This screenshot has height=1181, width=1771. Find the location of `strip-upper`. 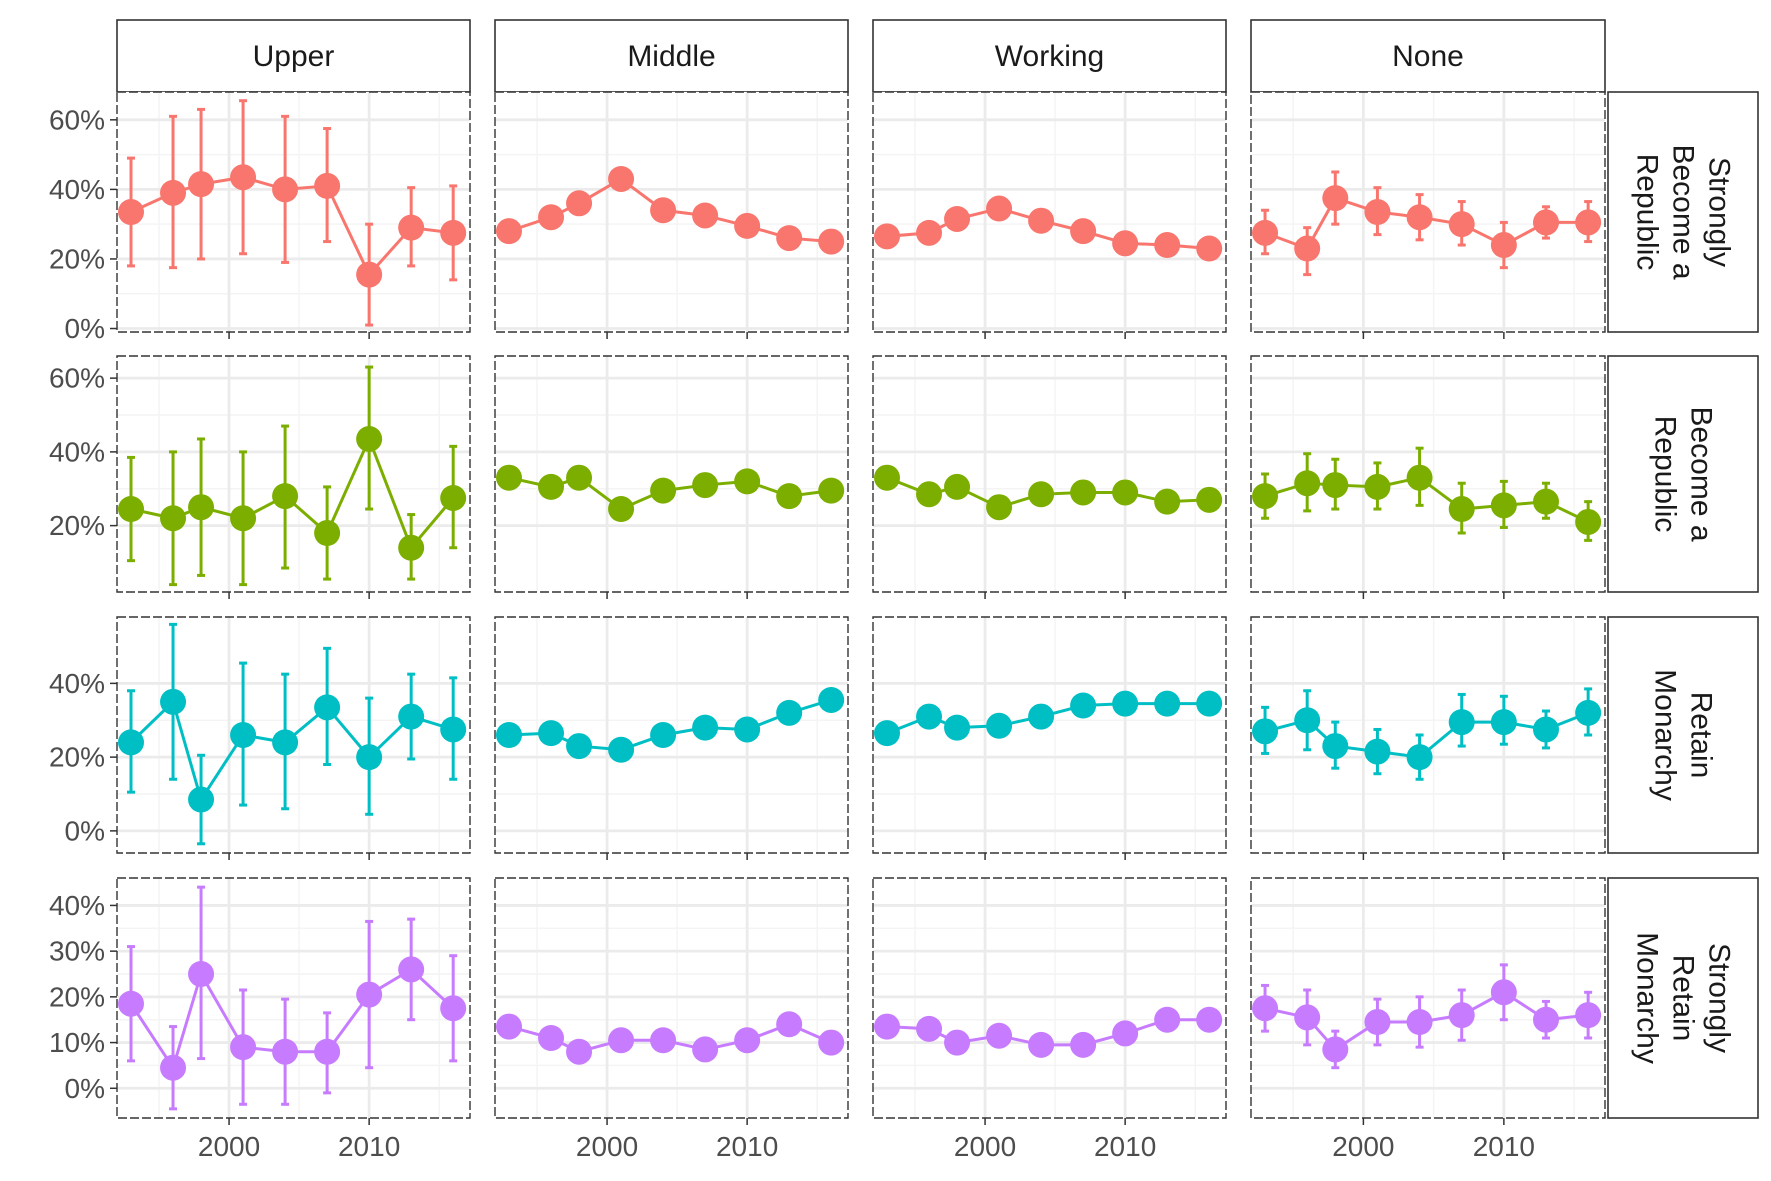

strip-upper is located at coordinates (293, 56).